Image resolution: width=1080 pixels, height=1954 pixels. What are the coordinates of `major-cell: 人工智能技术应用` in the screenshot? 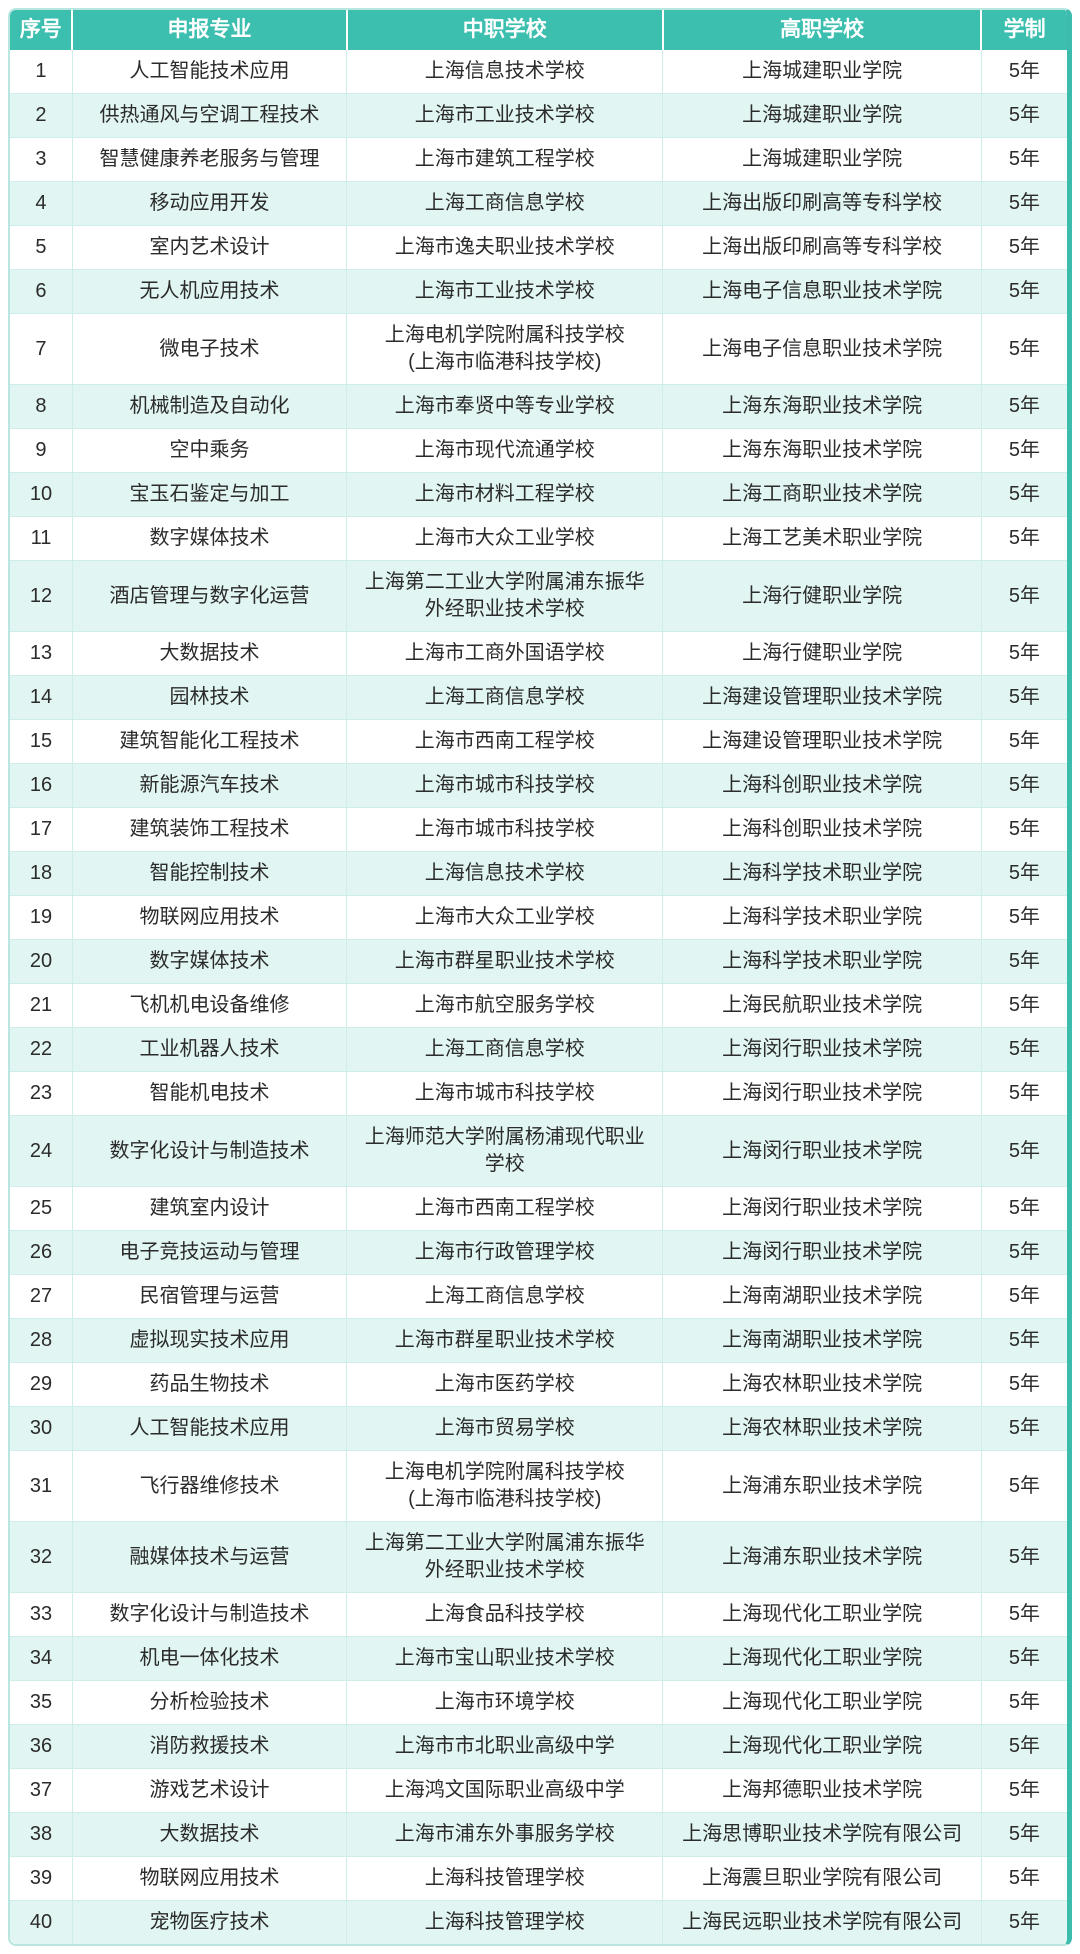 It's located at (210, 1428).